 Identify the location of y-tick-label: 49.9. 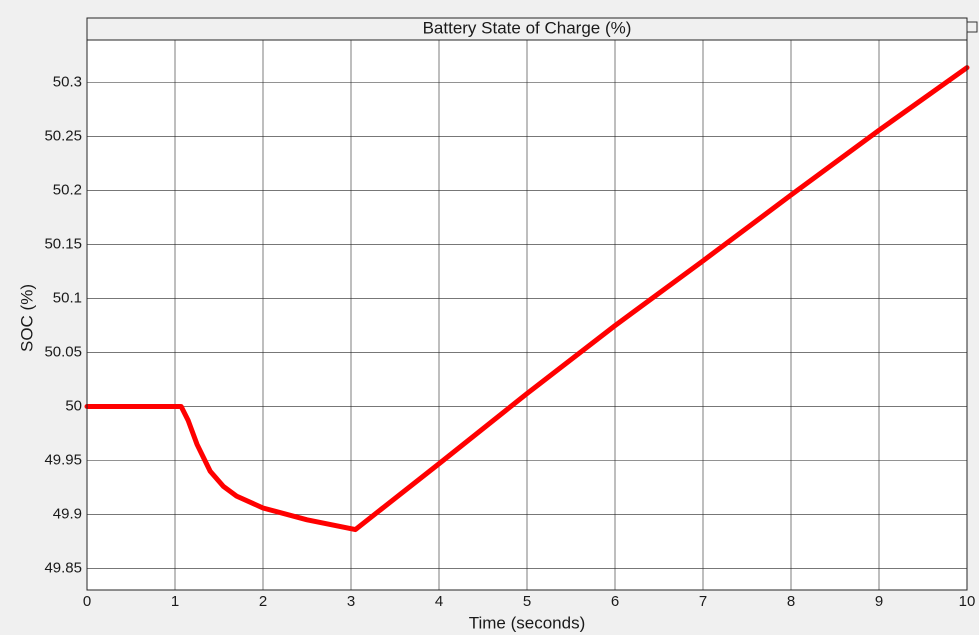
(67, 513).